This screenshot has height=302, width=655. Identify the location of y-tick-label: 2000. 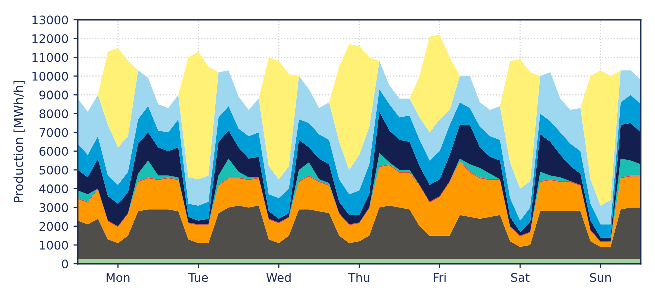
(54, 227).